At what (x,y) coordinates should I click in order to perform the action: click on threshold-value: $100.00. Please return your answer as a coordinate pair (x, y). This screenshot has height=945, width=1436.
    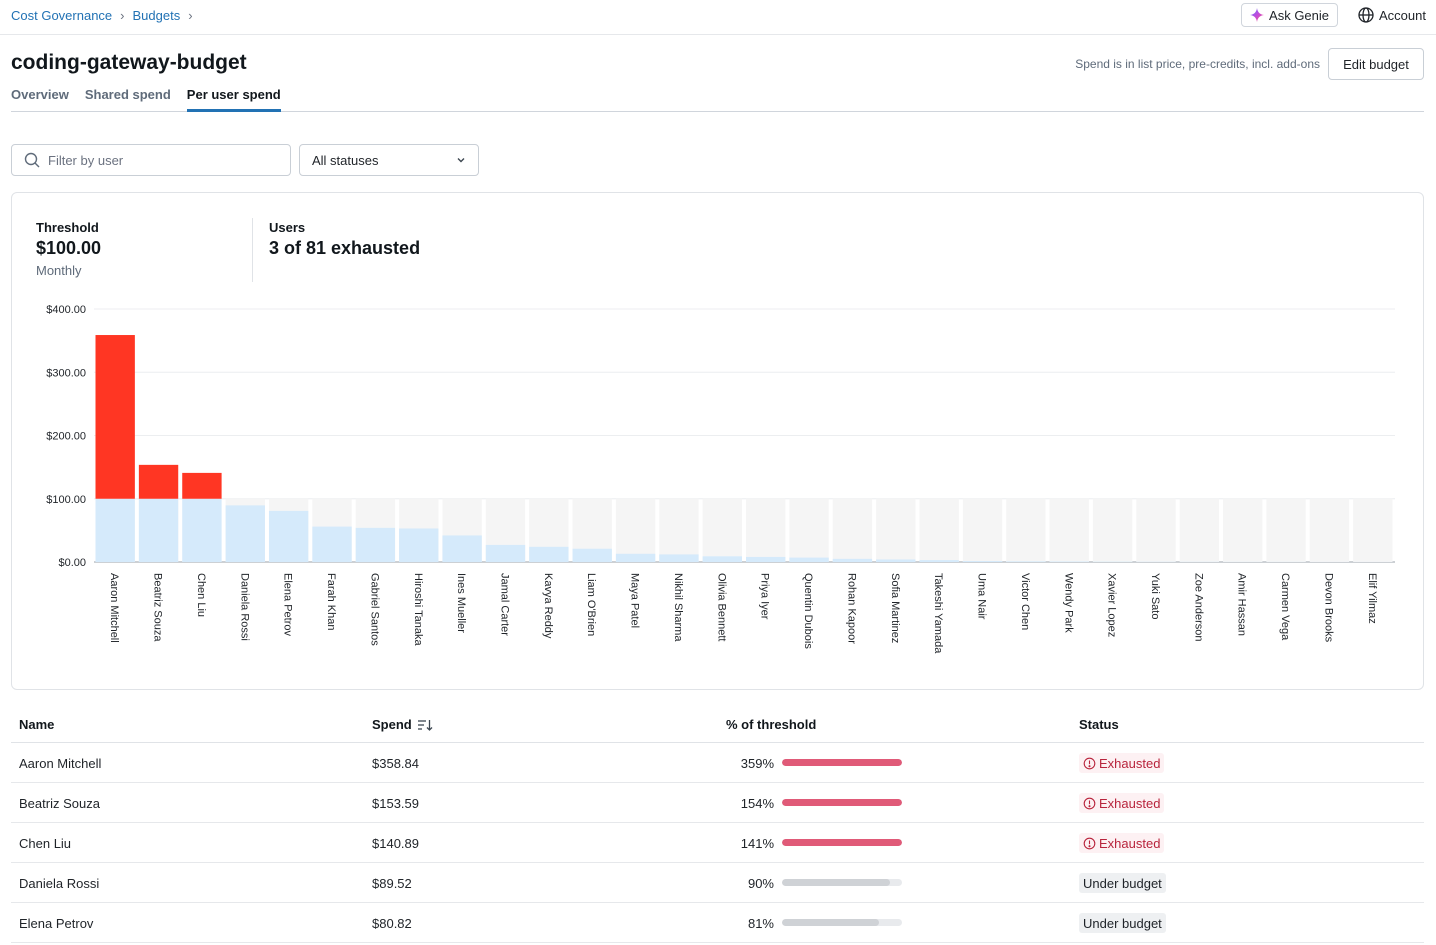
    Looking at the image, I should click on (69, 248).